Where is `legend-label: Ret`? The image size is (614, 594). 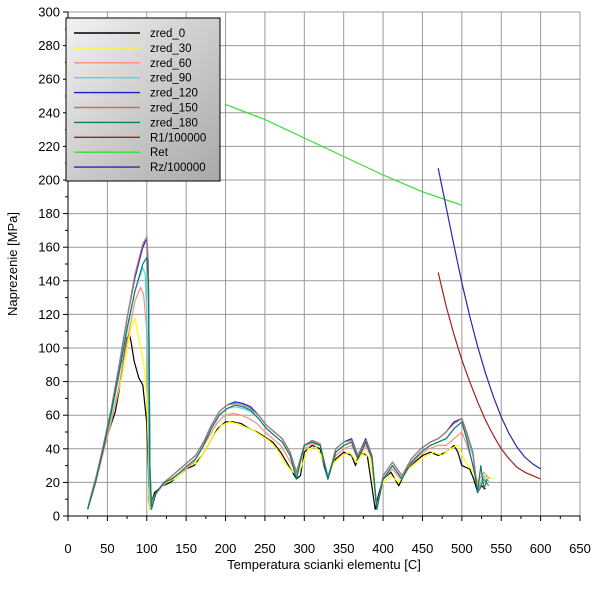
legend-label: Ret is located at coordinates (159, 153).